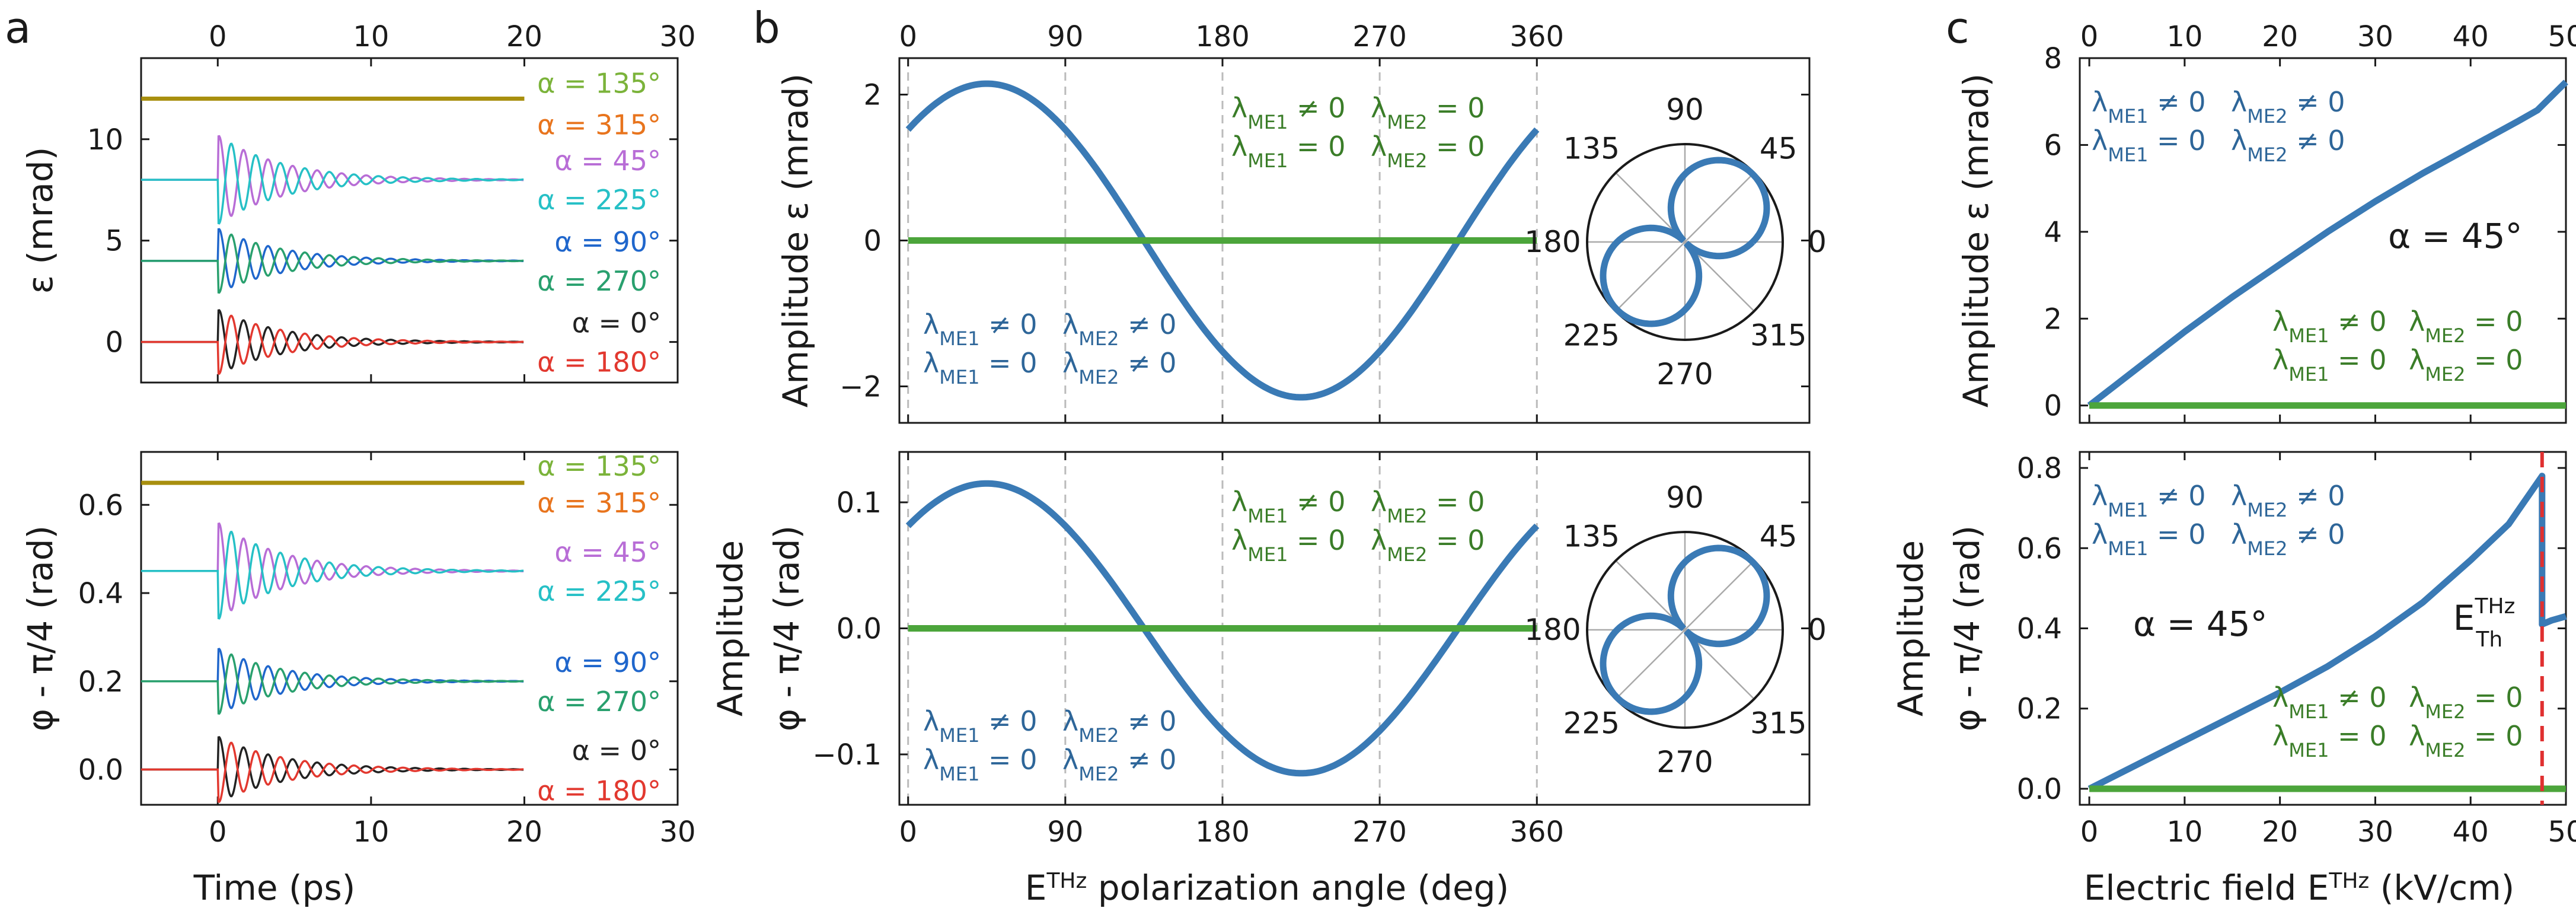  I want to click on threshold-sub: Th, so click(2488, 639).